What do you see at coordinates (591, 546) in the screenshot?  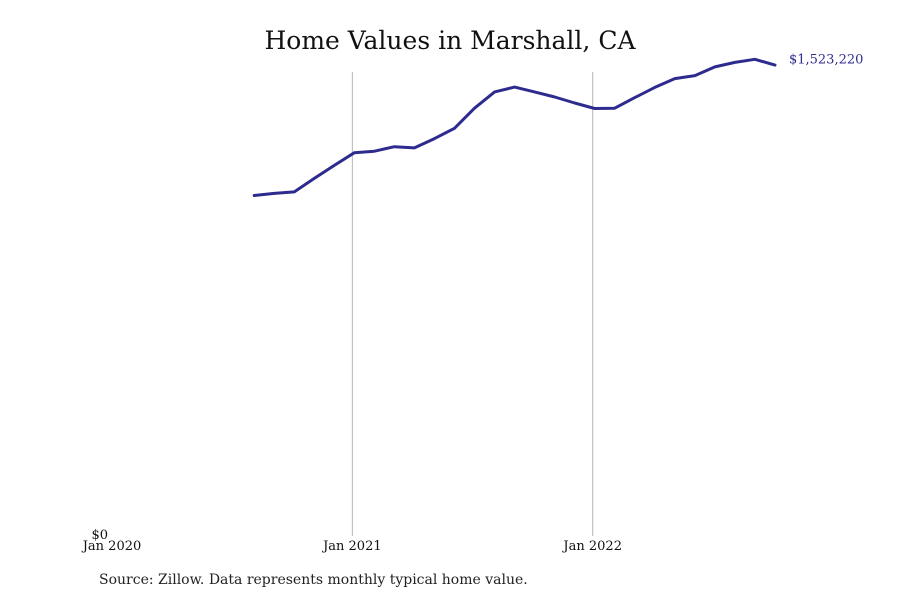 I see `x-tick-label: Jan 2022` at bounding box center [591, 546].